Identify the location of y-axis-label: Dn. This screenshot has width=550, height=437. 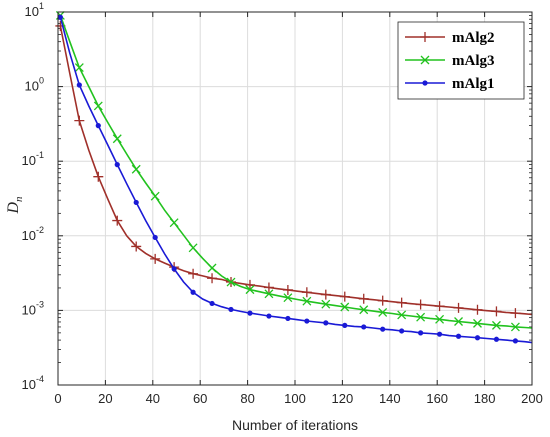
(15, 205).